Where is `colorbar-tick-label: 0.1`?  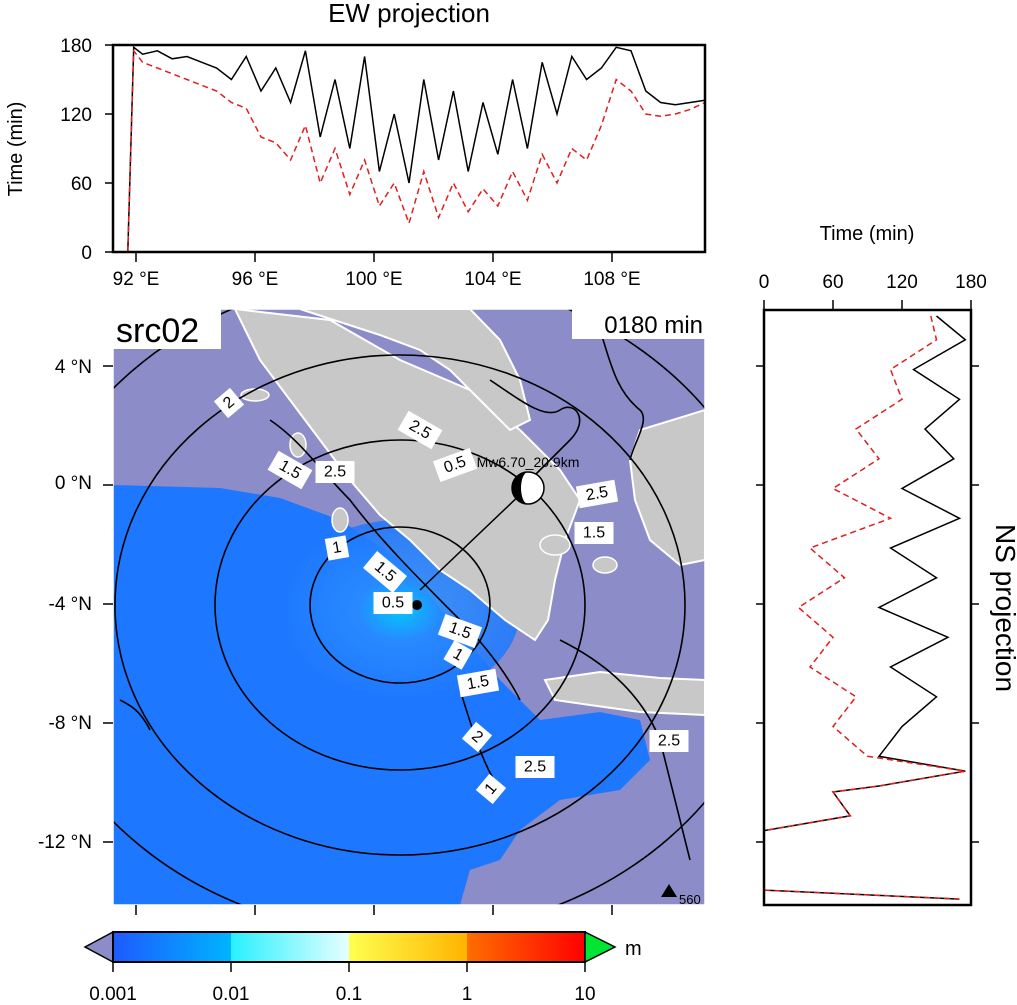
colorbar-tick-label: 0.1 is located at coordinates (349, 994).